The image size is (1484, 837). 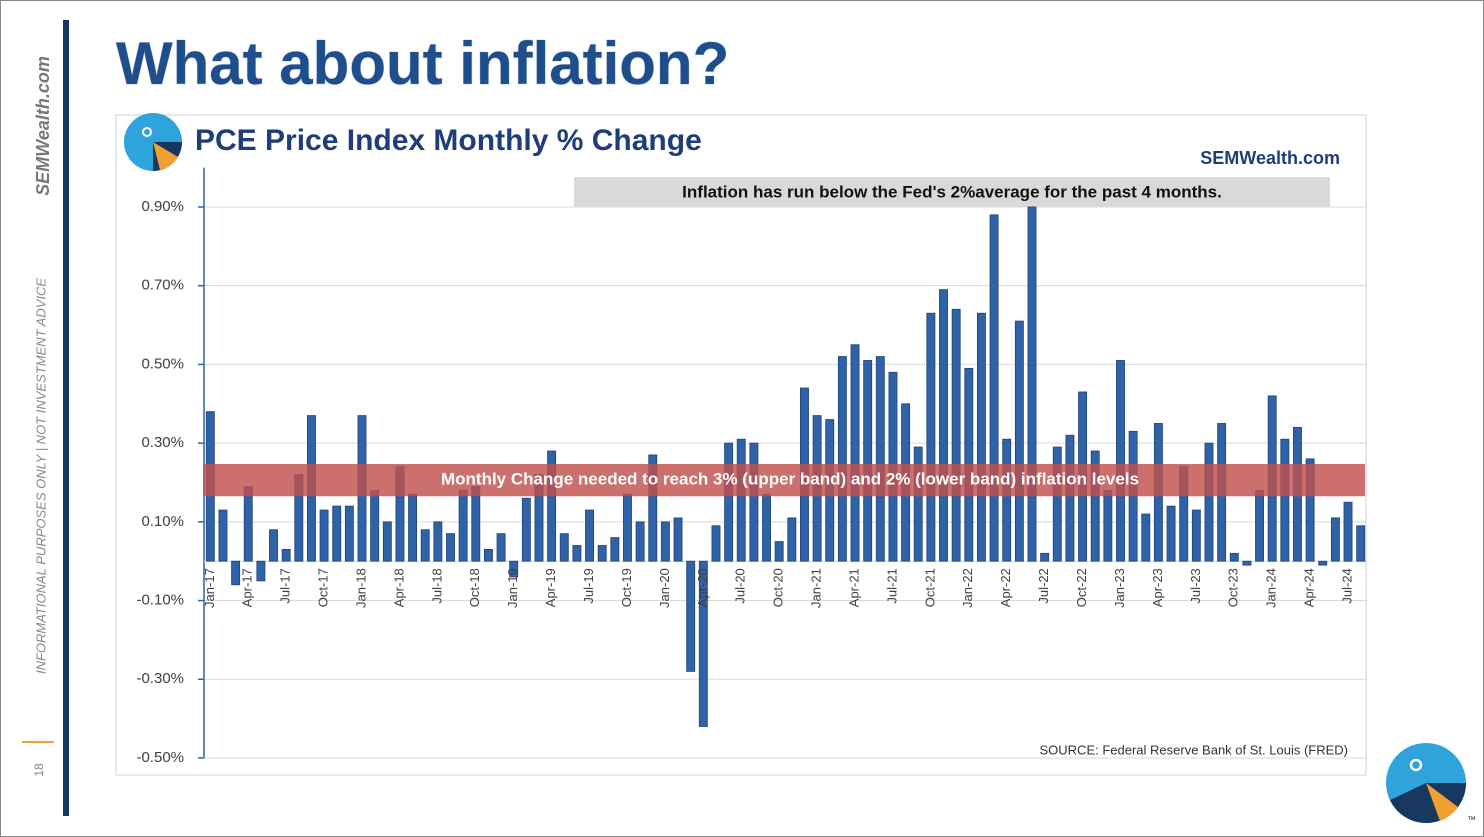 I want to click on x-tick-label: Jan-22, so click(x=967, y=588).